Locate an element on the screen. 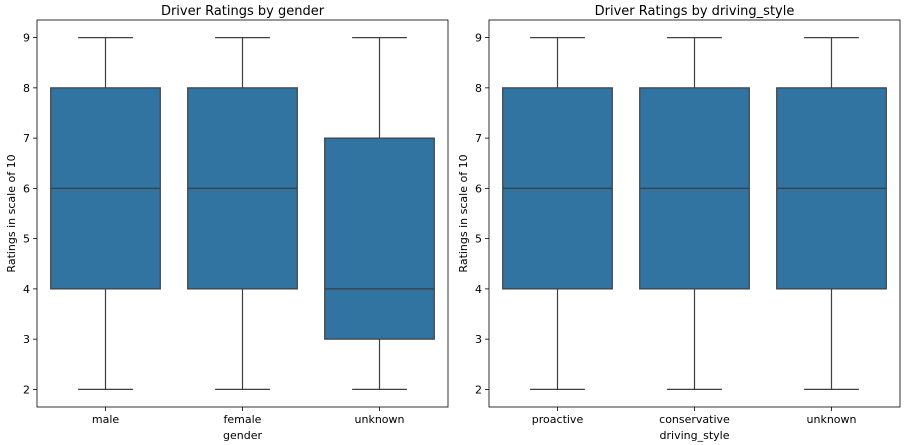 The height and width of the screenshot is (445, 904). x-tick-label: proactive is located at coordinates (558, 419).